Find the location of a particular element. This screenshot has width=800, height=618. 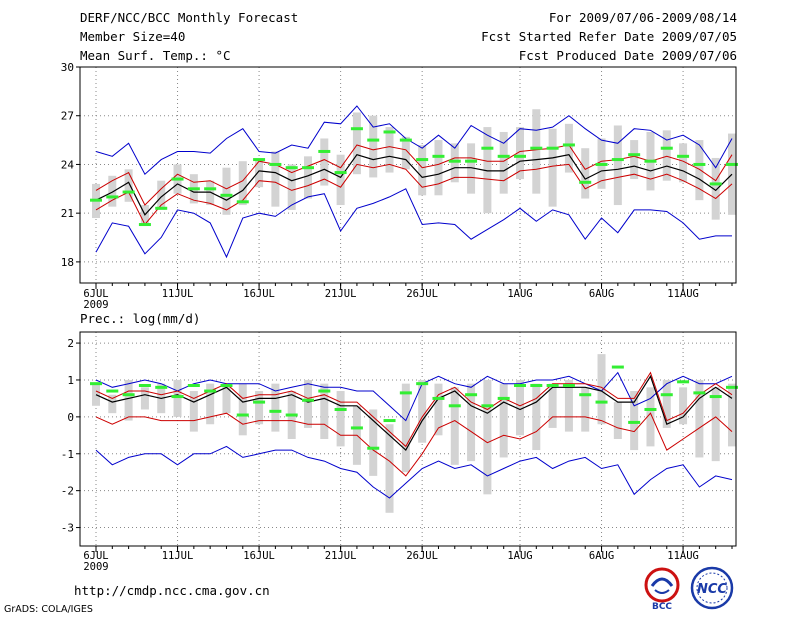

bcc-logo-text: BCC is located at coordinates (662, 606).